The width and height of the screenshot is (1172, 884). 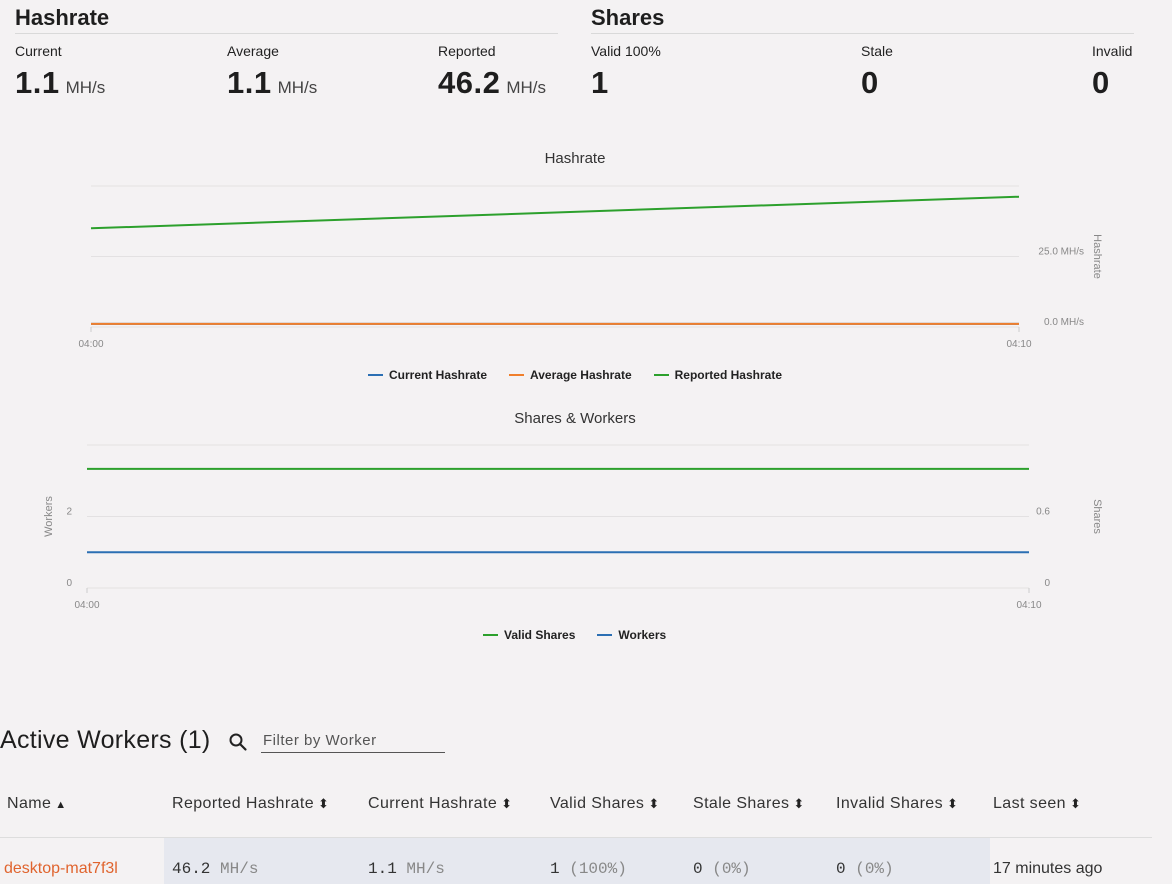 I want to click on reported-hashrate-stat: Reported 46.2 MH/s, so click(x=492, y=72).